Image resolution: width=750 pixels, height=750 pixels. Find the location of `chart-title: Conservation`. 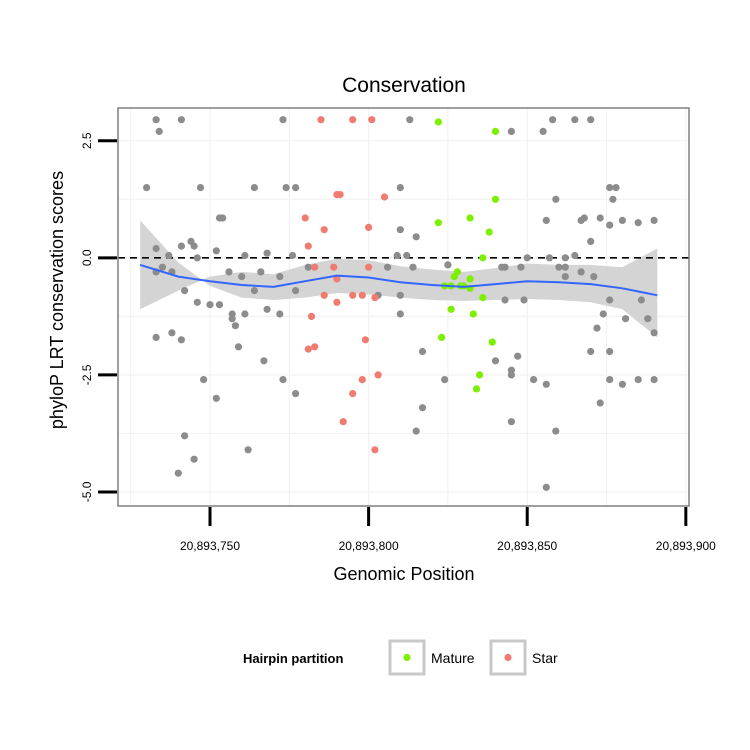

chart-title: Conservation is located at coordinates (404, 85).